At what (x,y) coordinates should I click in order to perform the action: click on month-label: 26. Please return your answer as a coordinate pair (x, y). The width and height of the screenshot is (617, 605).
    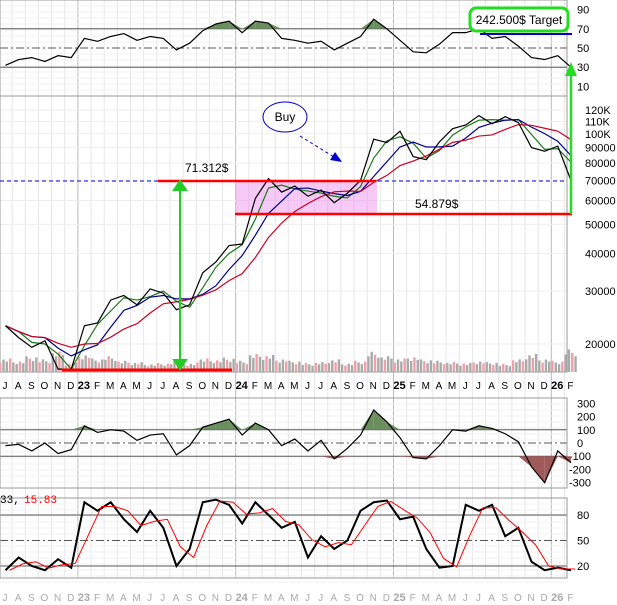
    Looking at the image, I should click on (557, 386).